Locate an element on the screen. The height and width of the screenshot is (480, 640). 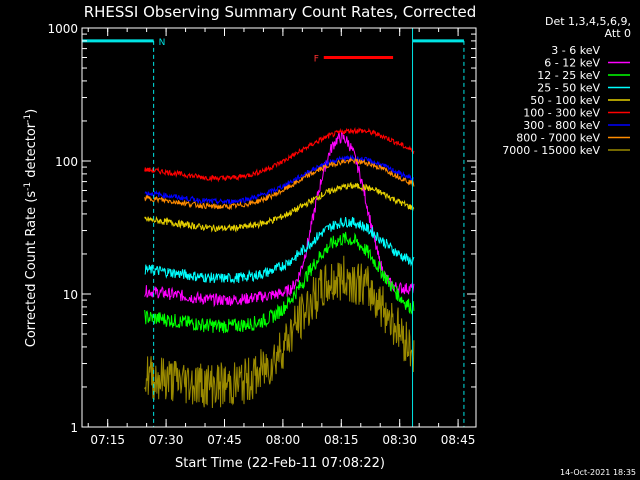
flare-label: F is located at coordinates (316, 60).